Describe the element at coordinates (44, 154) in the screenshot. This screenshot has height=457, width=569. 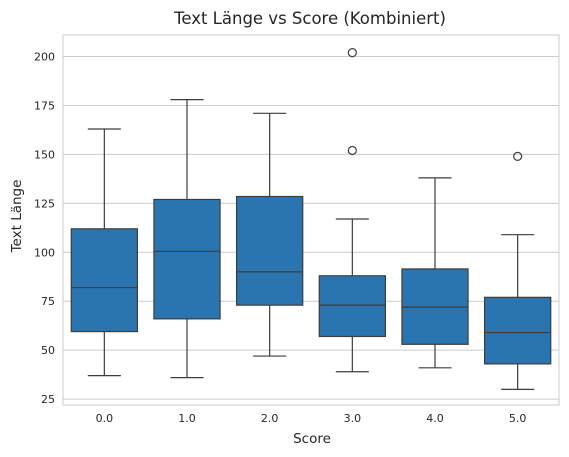
I see `y-tick-label: 150` at that location.